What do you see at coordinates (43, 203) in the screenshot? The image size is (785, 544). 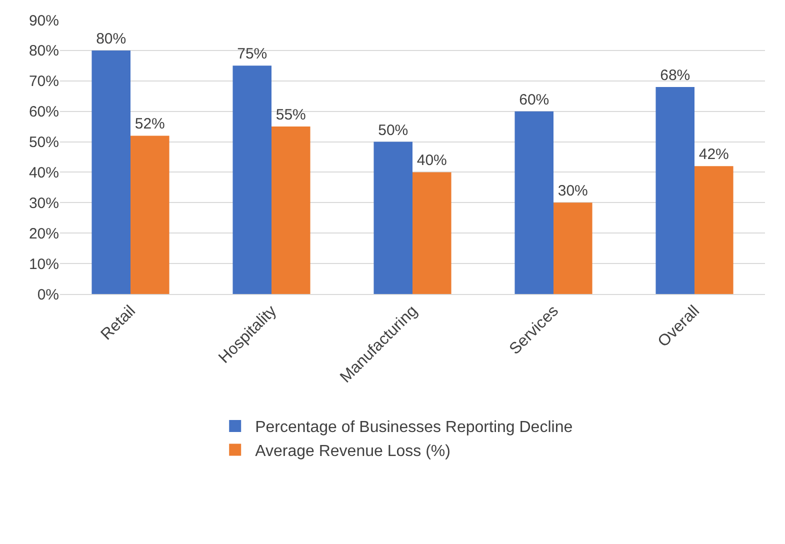 I see `y-tick-label: 30%` at bounding box center [43, 203].